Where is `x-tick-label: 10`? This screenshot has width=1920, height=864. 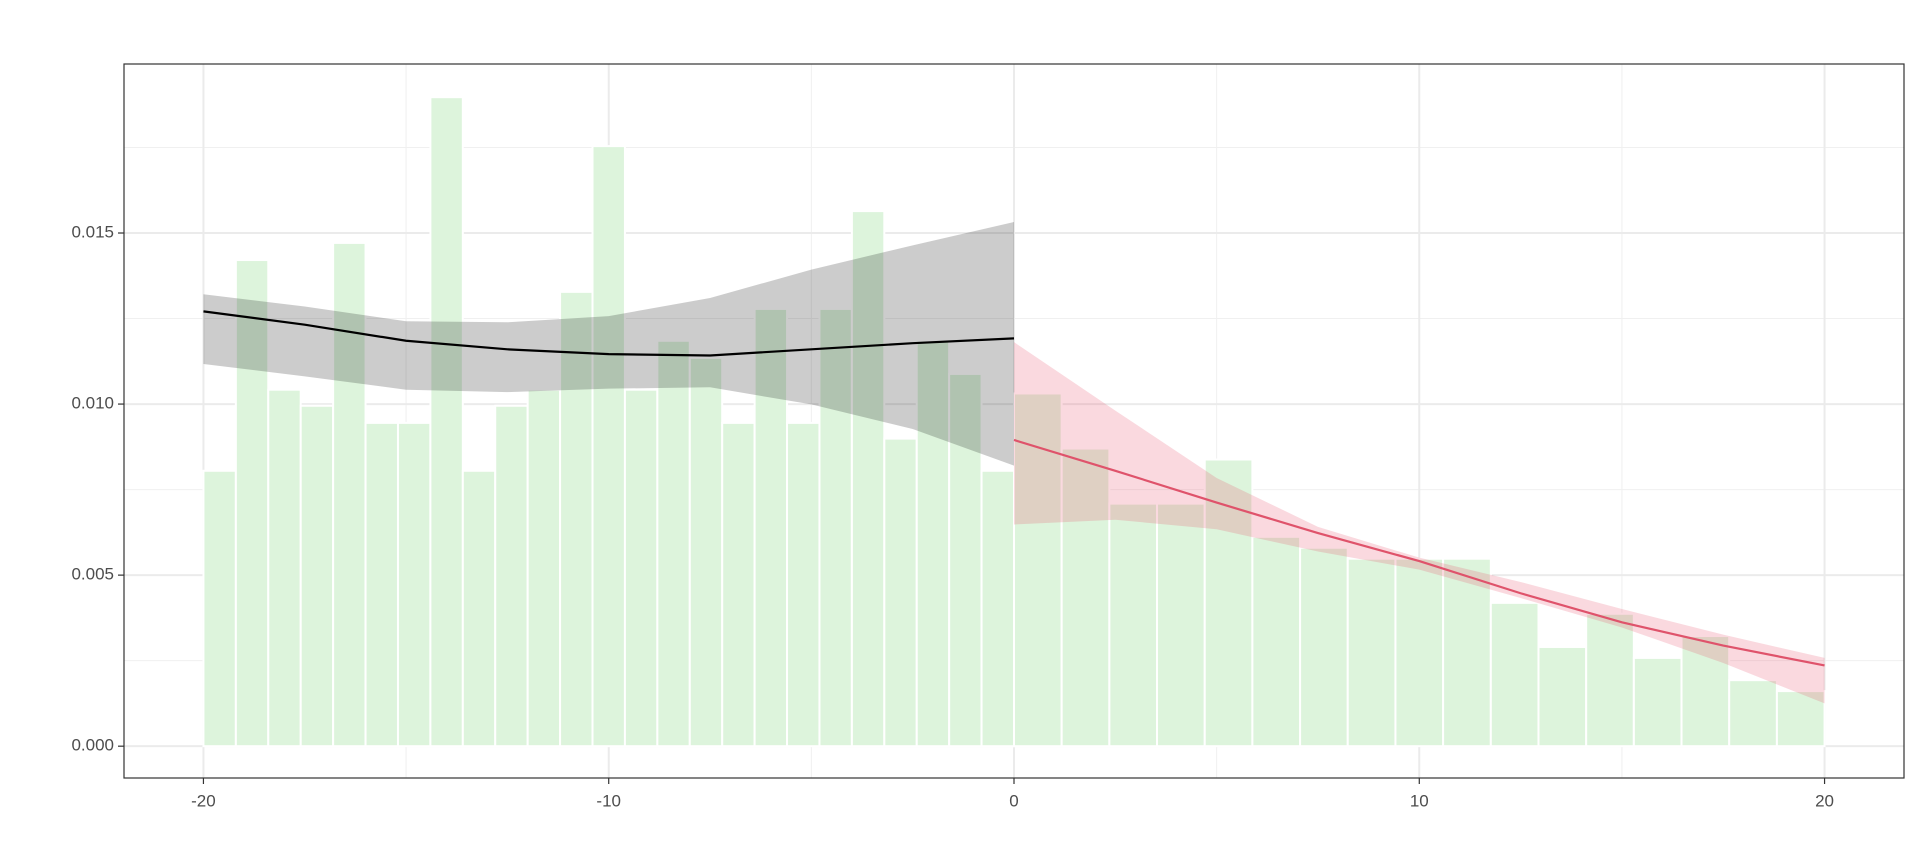 x-tick-label: 10 is located at coordinates (1419, 800).